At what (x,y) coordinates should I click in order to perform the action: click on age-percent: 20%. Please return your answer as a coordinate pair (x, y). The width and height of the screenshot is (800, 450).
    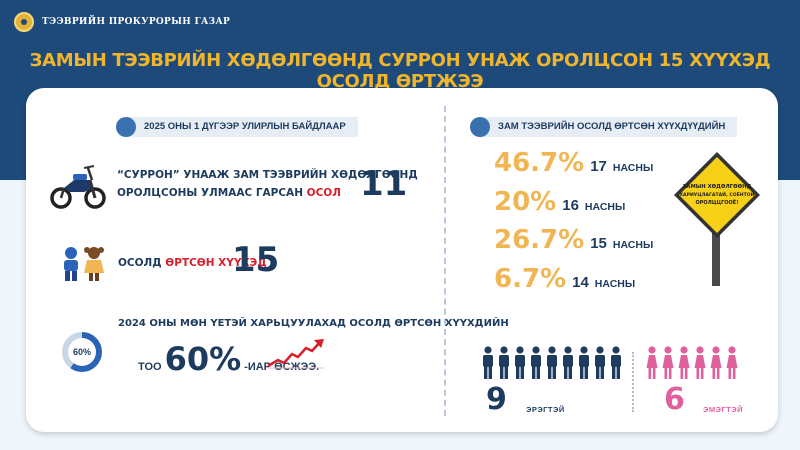
    Looking at the image, I should click on (525, 202).